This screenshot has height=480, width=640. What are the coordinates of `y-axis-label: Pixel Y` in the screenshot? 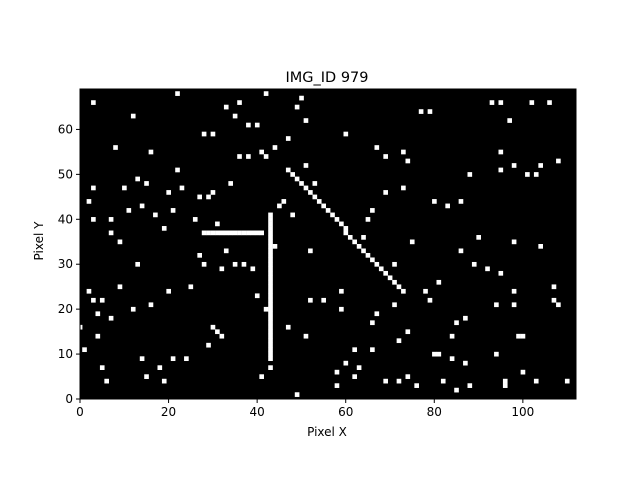 It's located at (39, 241).